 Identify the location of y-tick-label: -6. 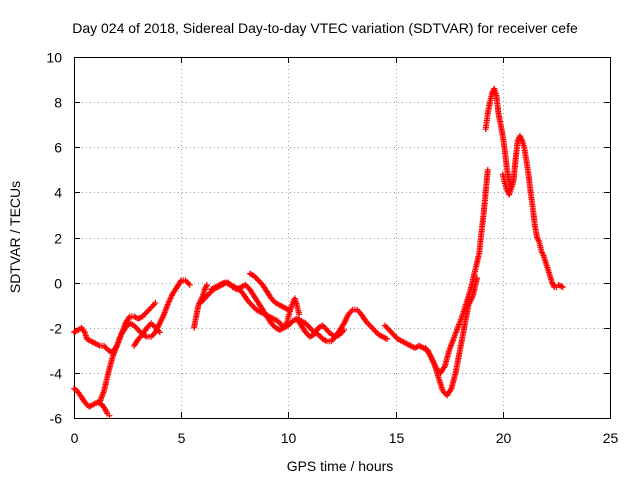
(56, 419).